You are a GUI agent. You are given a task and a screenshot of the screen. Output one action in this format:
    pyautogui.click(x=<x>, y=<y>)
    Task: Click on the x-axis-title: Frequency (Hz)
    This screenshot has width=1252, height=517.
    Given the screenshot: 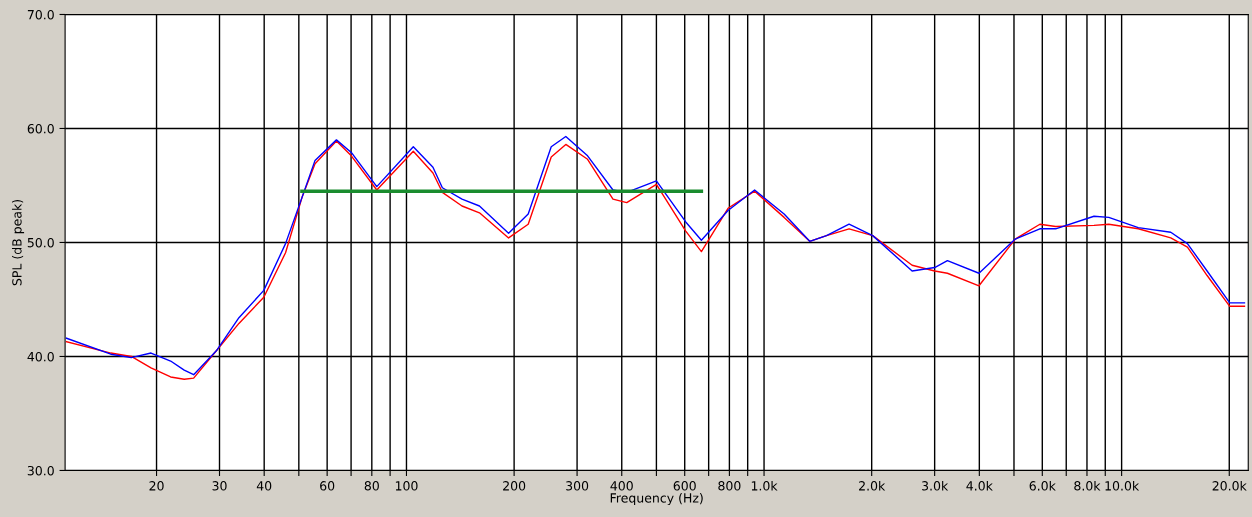 What is the action you would take?
    pyautogui.click(x=656, y=499)
    